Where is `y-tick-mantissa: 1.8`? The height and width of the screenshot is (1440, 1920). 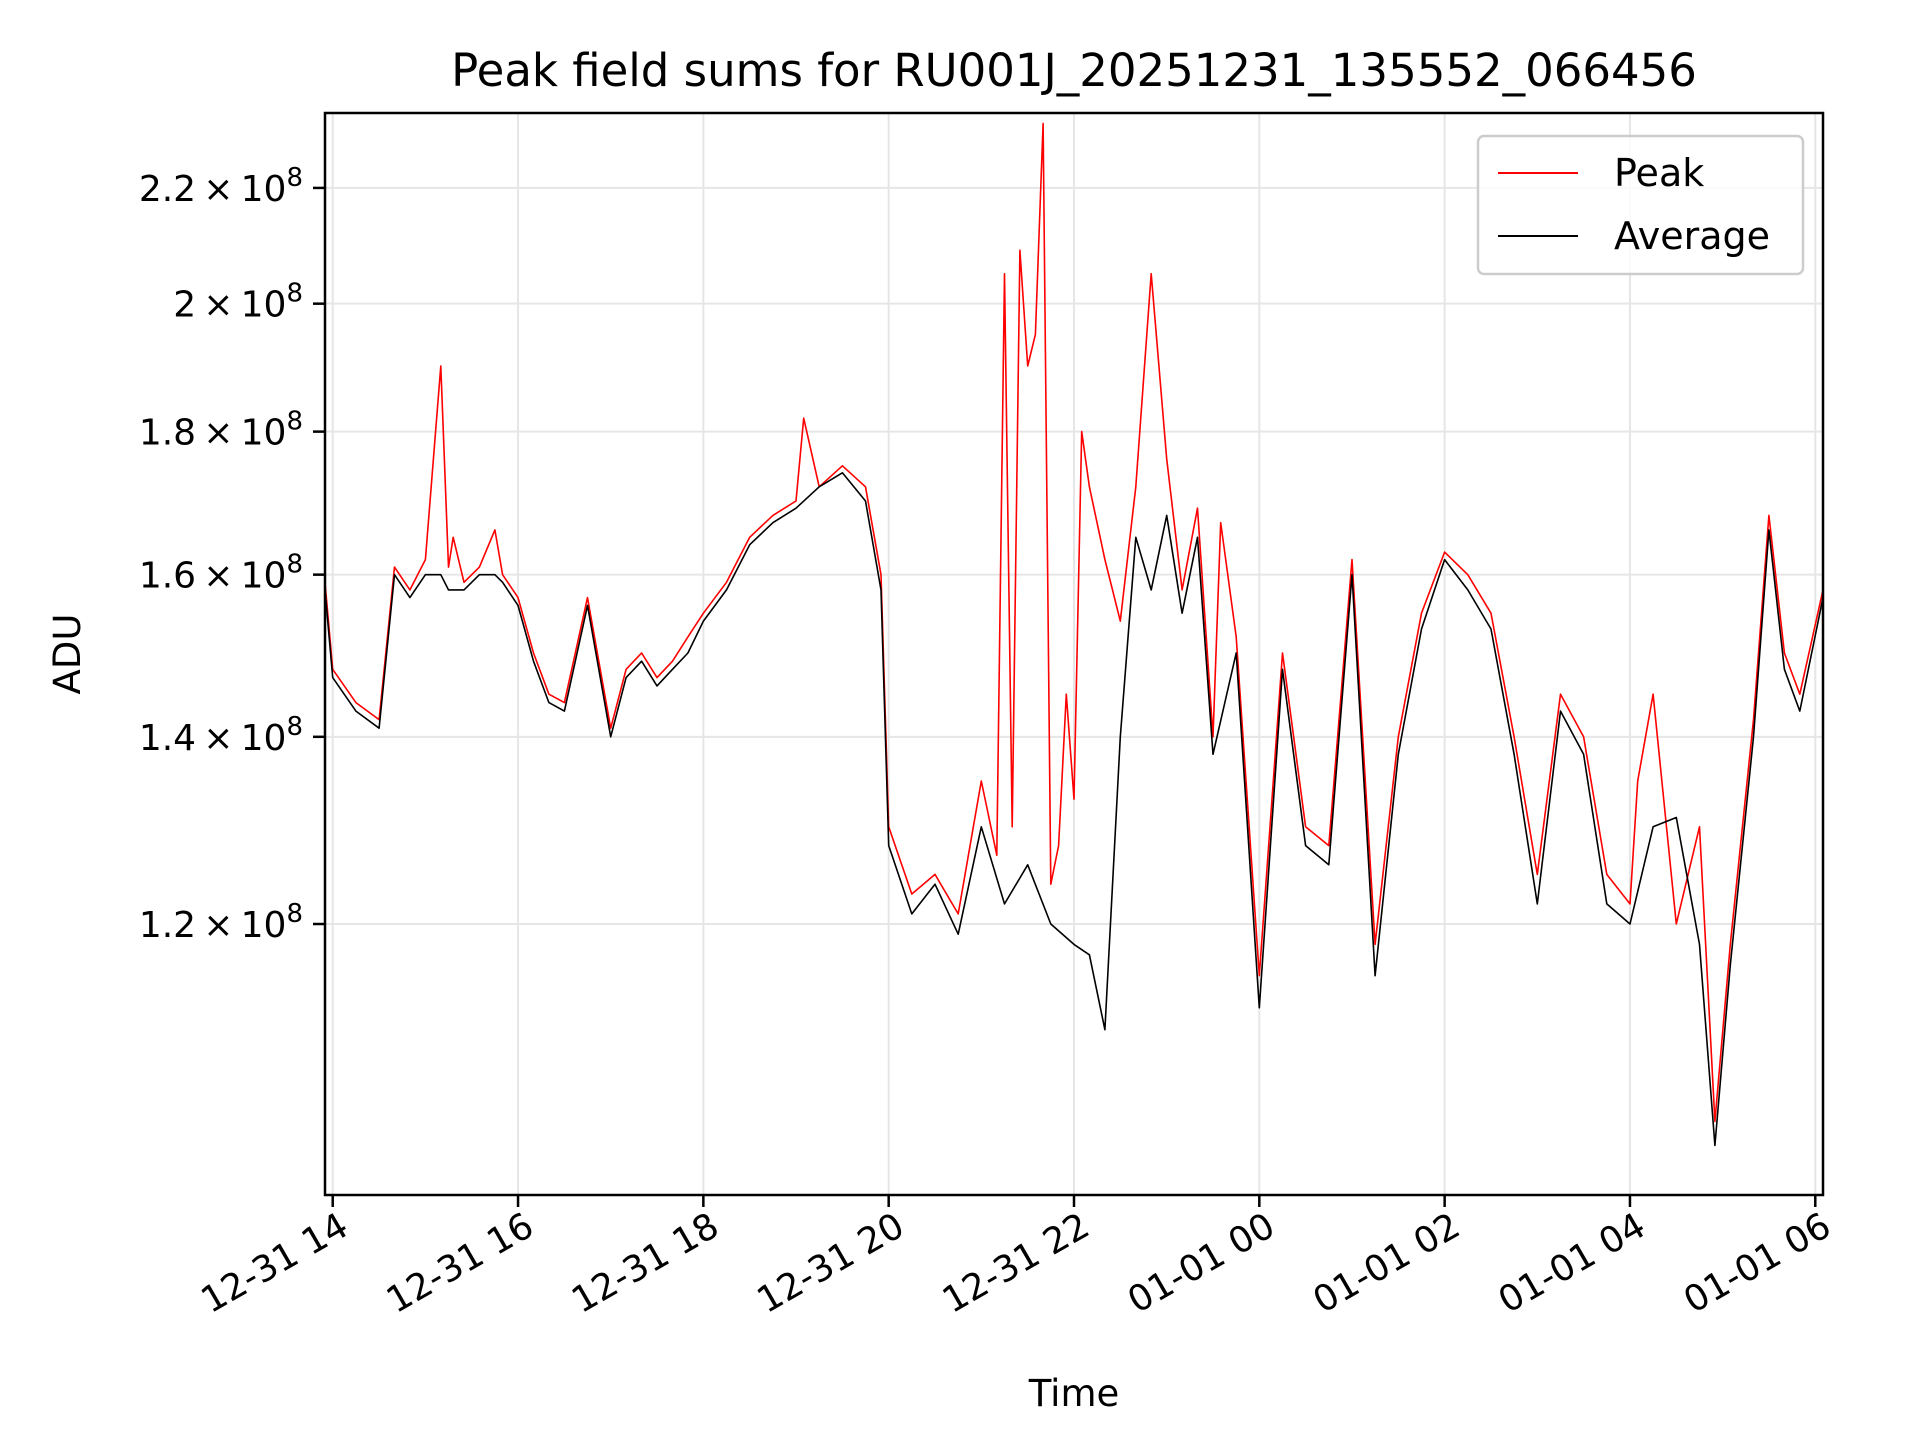
y-tick-mantissa: 1.8 is located at coordinates (167, 433).